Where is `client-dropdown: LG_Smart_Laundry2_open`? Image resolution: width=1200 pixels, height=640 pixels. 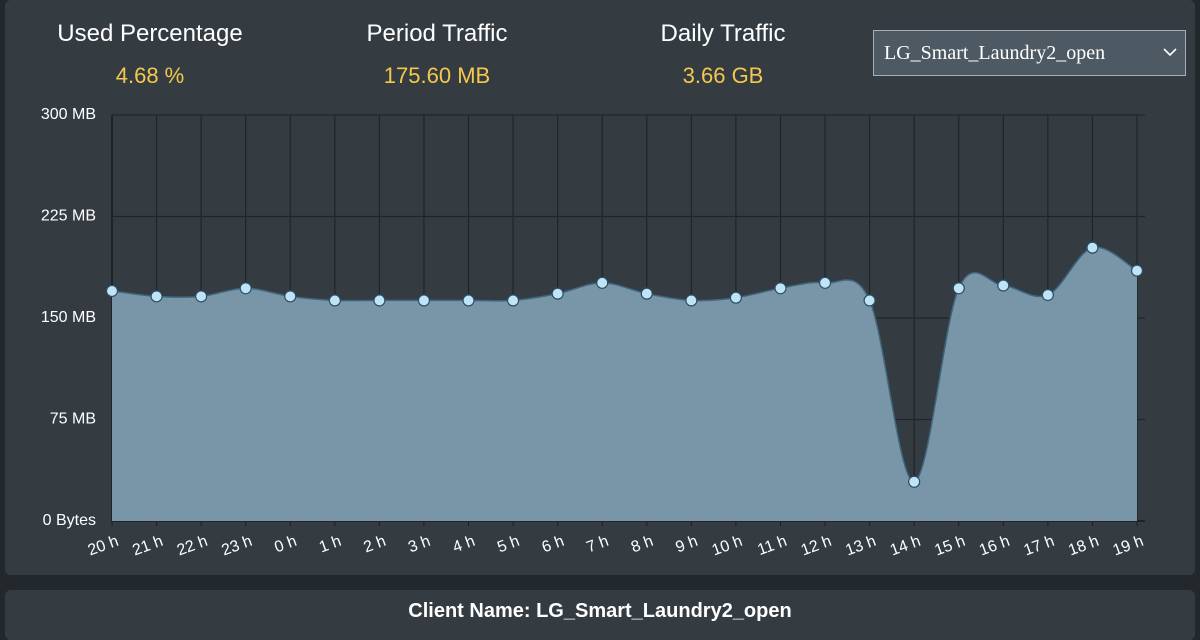
client-dropdown: LG_Smart_Laundry2_open is located at coordinates (1029, 53).